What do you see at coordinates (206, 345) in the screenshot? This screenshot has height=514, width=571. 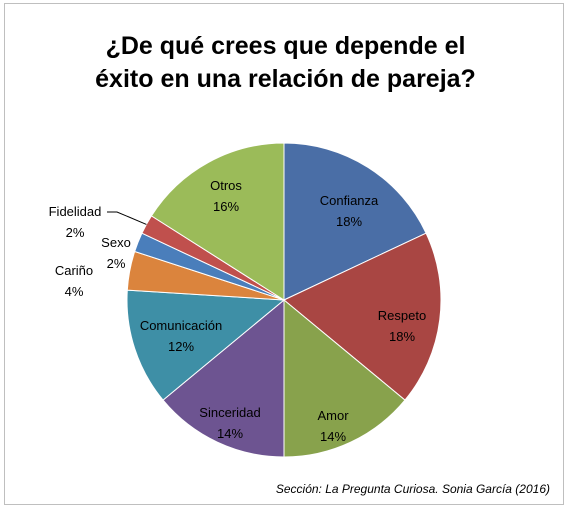 I see `pie-slice-comunicacion` at bounding box center [206, 345].